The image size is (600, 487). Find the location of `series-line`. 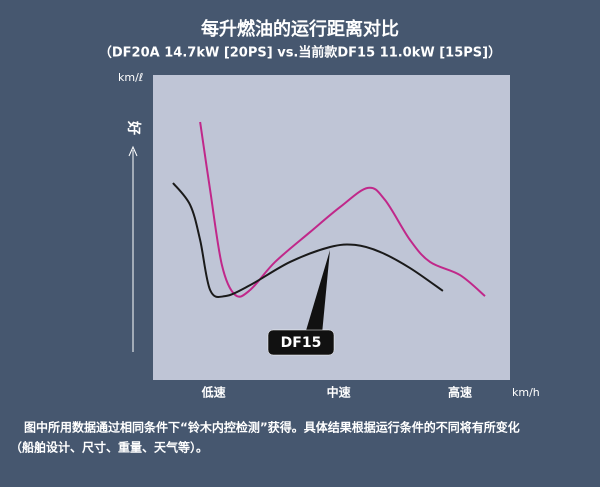

series-line is located at coordinates (308, 240).